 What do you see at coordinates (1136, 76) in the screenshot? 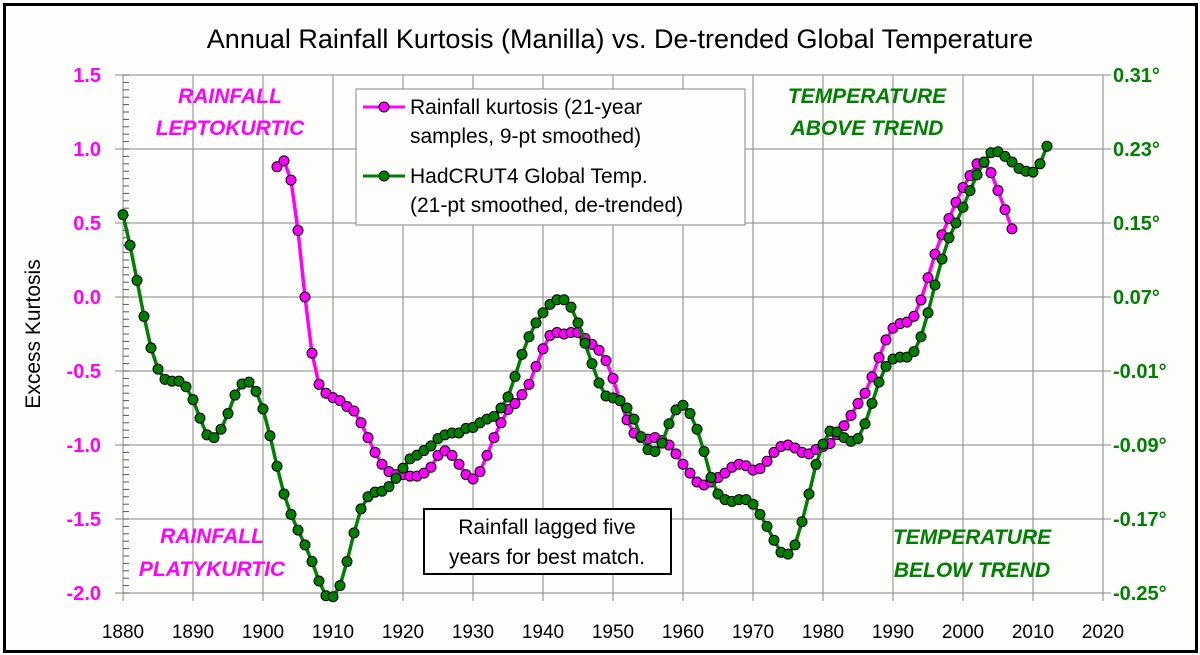
I see `y2-tick-label: 0.31°` at bounding box center [1136, 76].